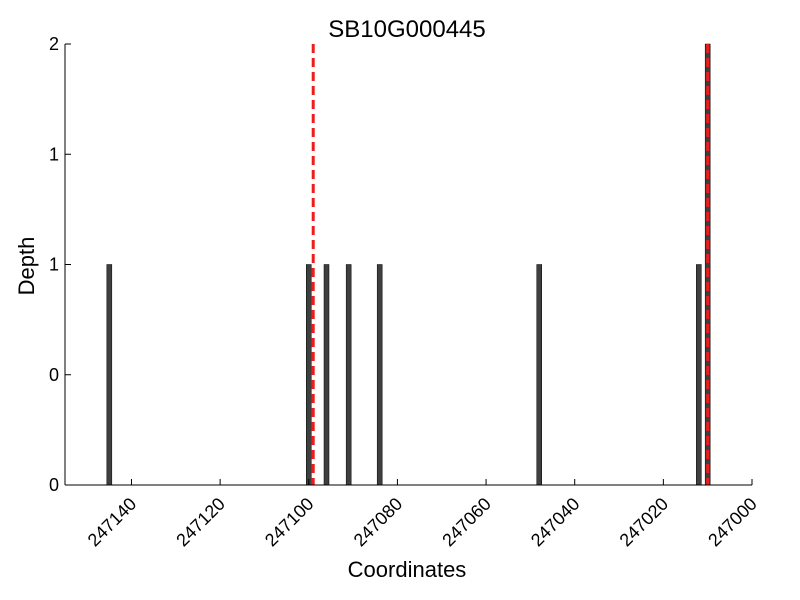  Describe the element at coordinates (54, 154) in the screenshot. I see `y-tick-label-3: 1` at that location.